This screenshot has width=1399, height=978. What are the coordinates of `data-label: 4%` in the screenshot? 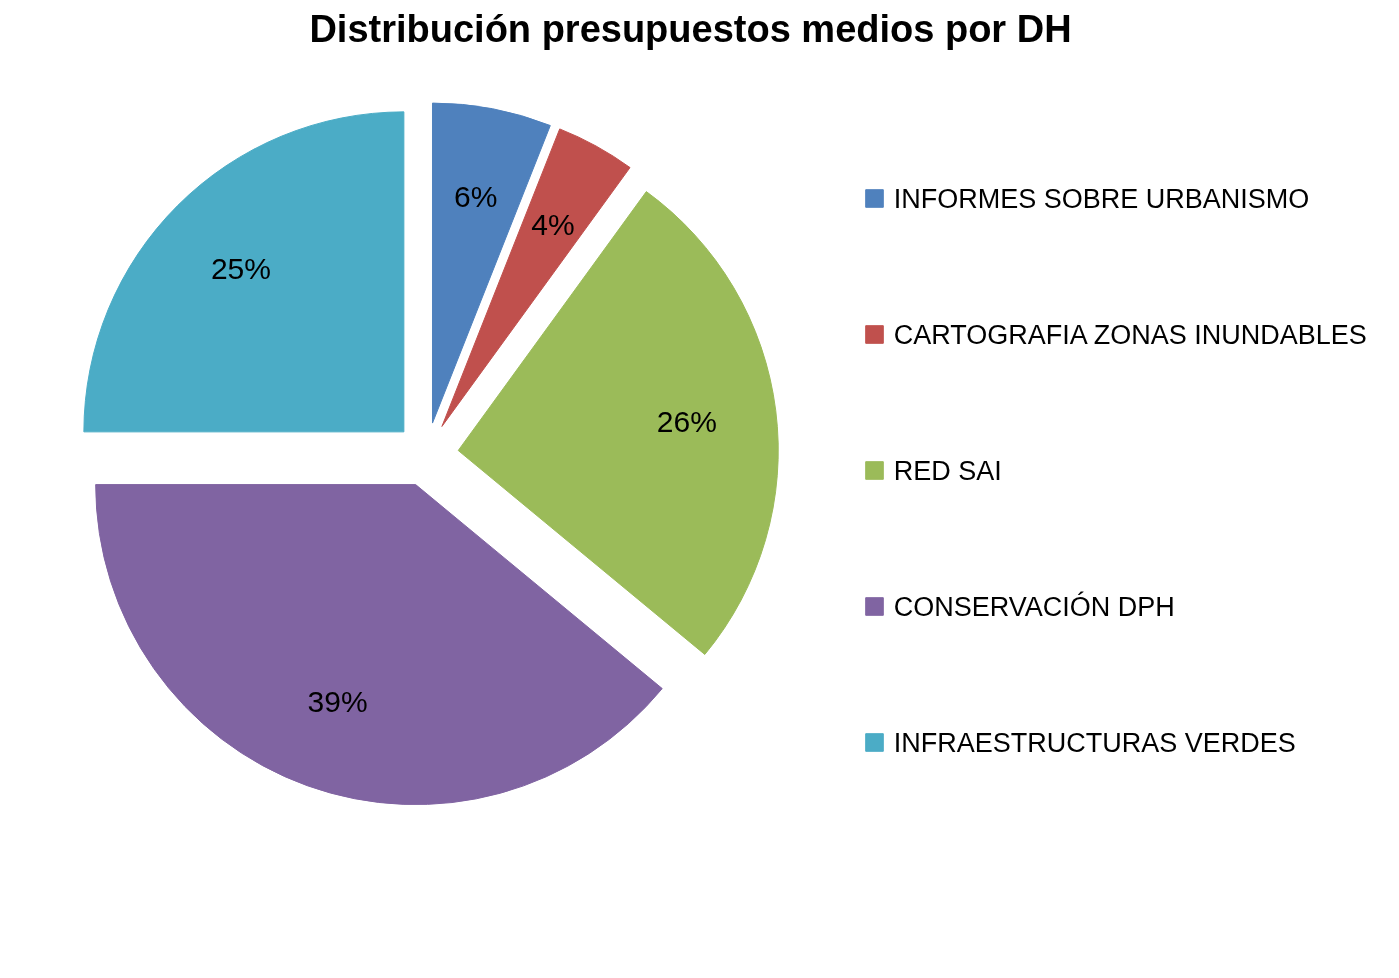 It's located at (553, 225).